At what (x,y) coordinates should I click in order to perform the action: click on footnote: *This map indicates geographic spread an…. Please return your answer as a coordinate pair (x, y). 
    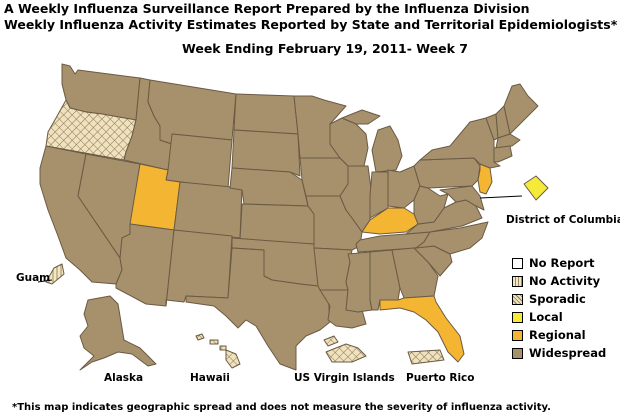
    Looking at the image, I should click on (281, 407).